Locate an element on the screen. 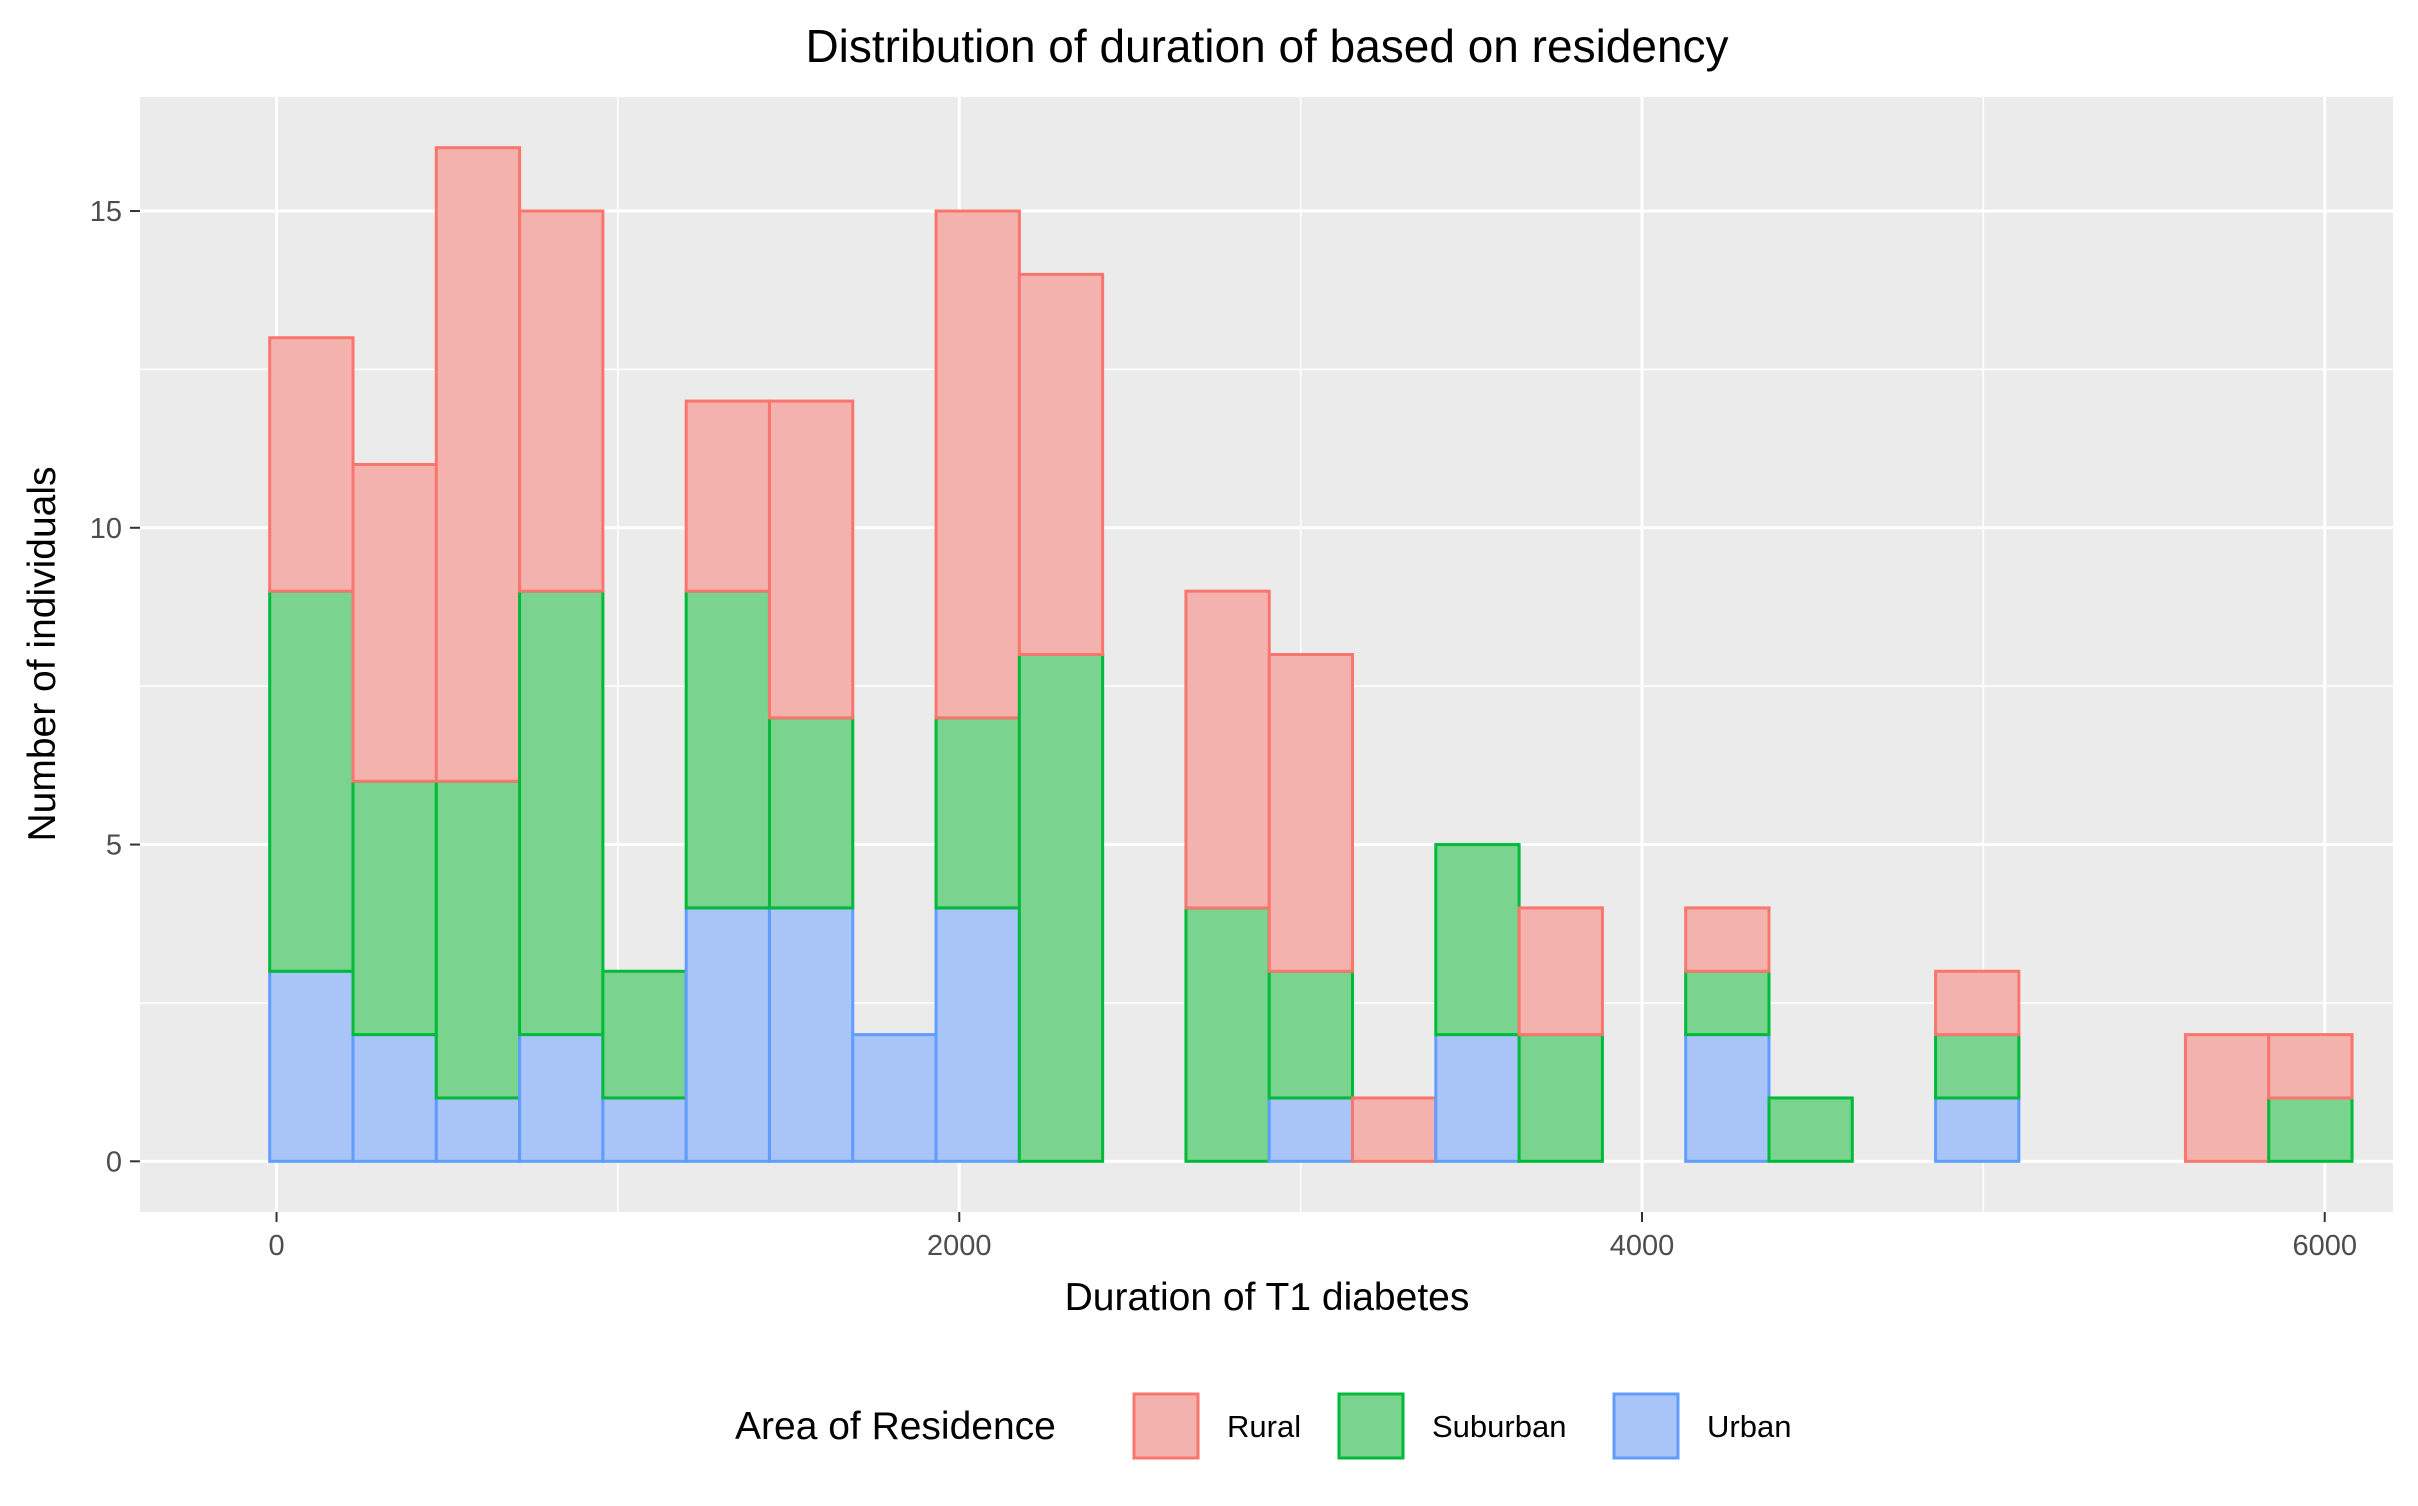  x-tick-label: 6000 is located at coordinates (2324, 1246).